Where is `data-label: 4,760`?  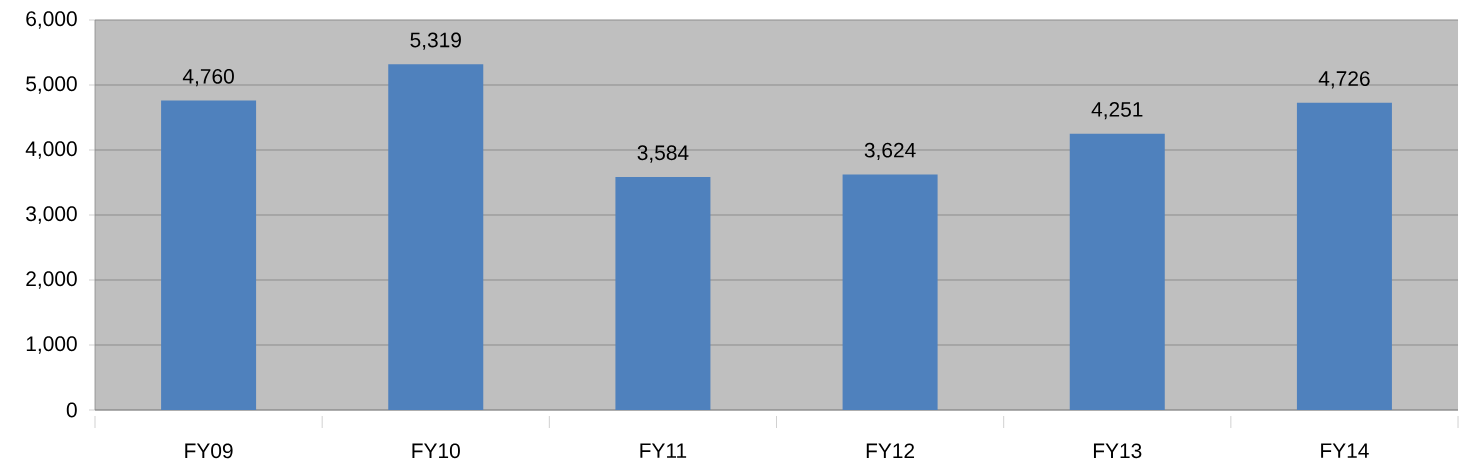
data-label: 4,760 is located at coordinates (208, 77).